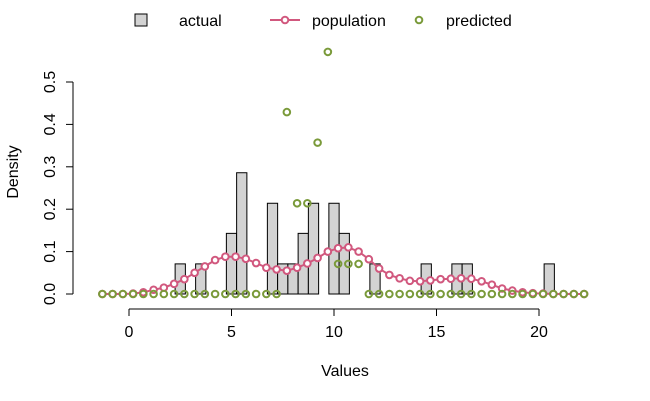 This screenshot has height=401, width=650. What do you see at coordinates (349, 21) in the screenshot?
I see `legend-label: population` at bounding box center [349, 21].